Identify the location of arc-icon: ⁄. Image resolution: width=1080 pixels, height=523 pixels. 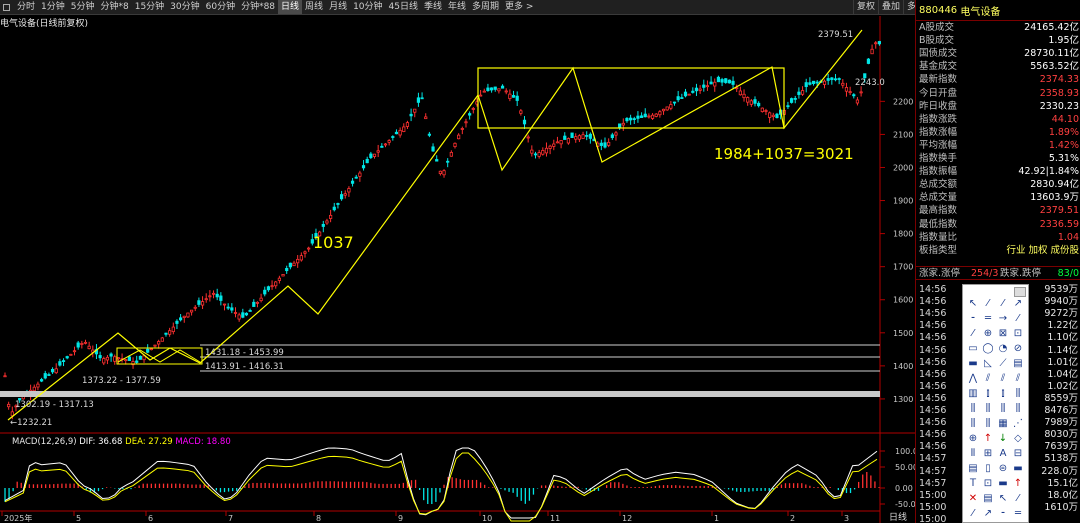
(973, 333).